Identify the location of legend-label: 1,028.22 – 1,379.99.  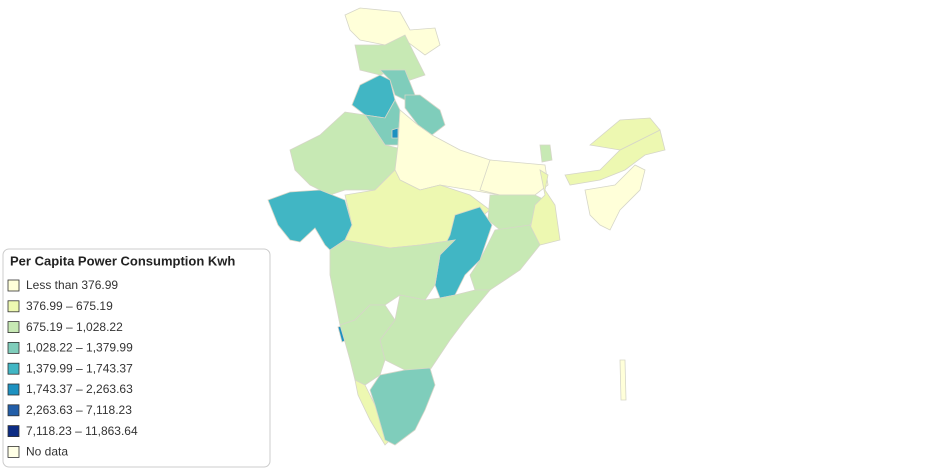
(79, 348).